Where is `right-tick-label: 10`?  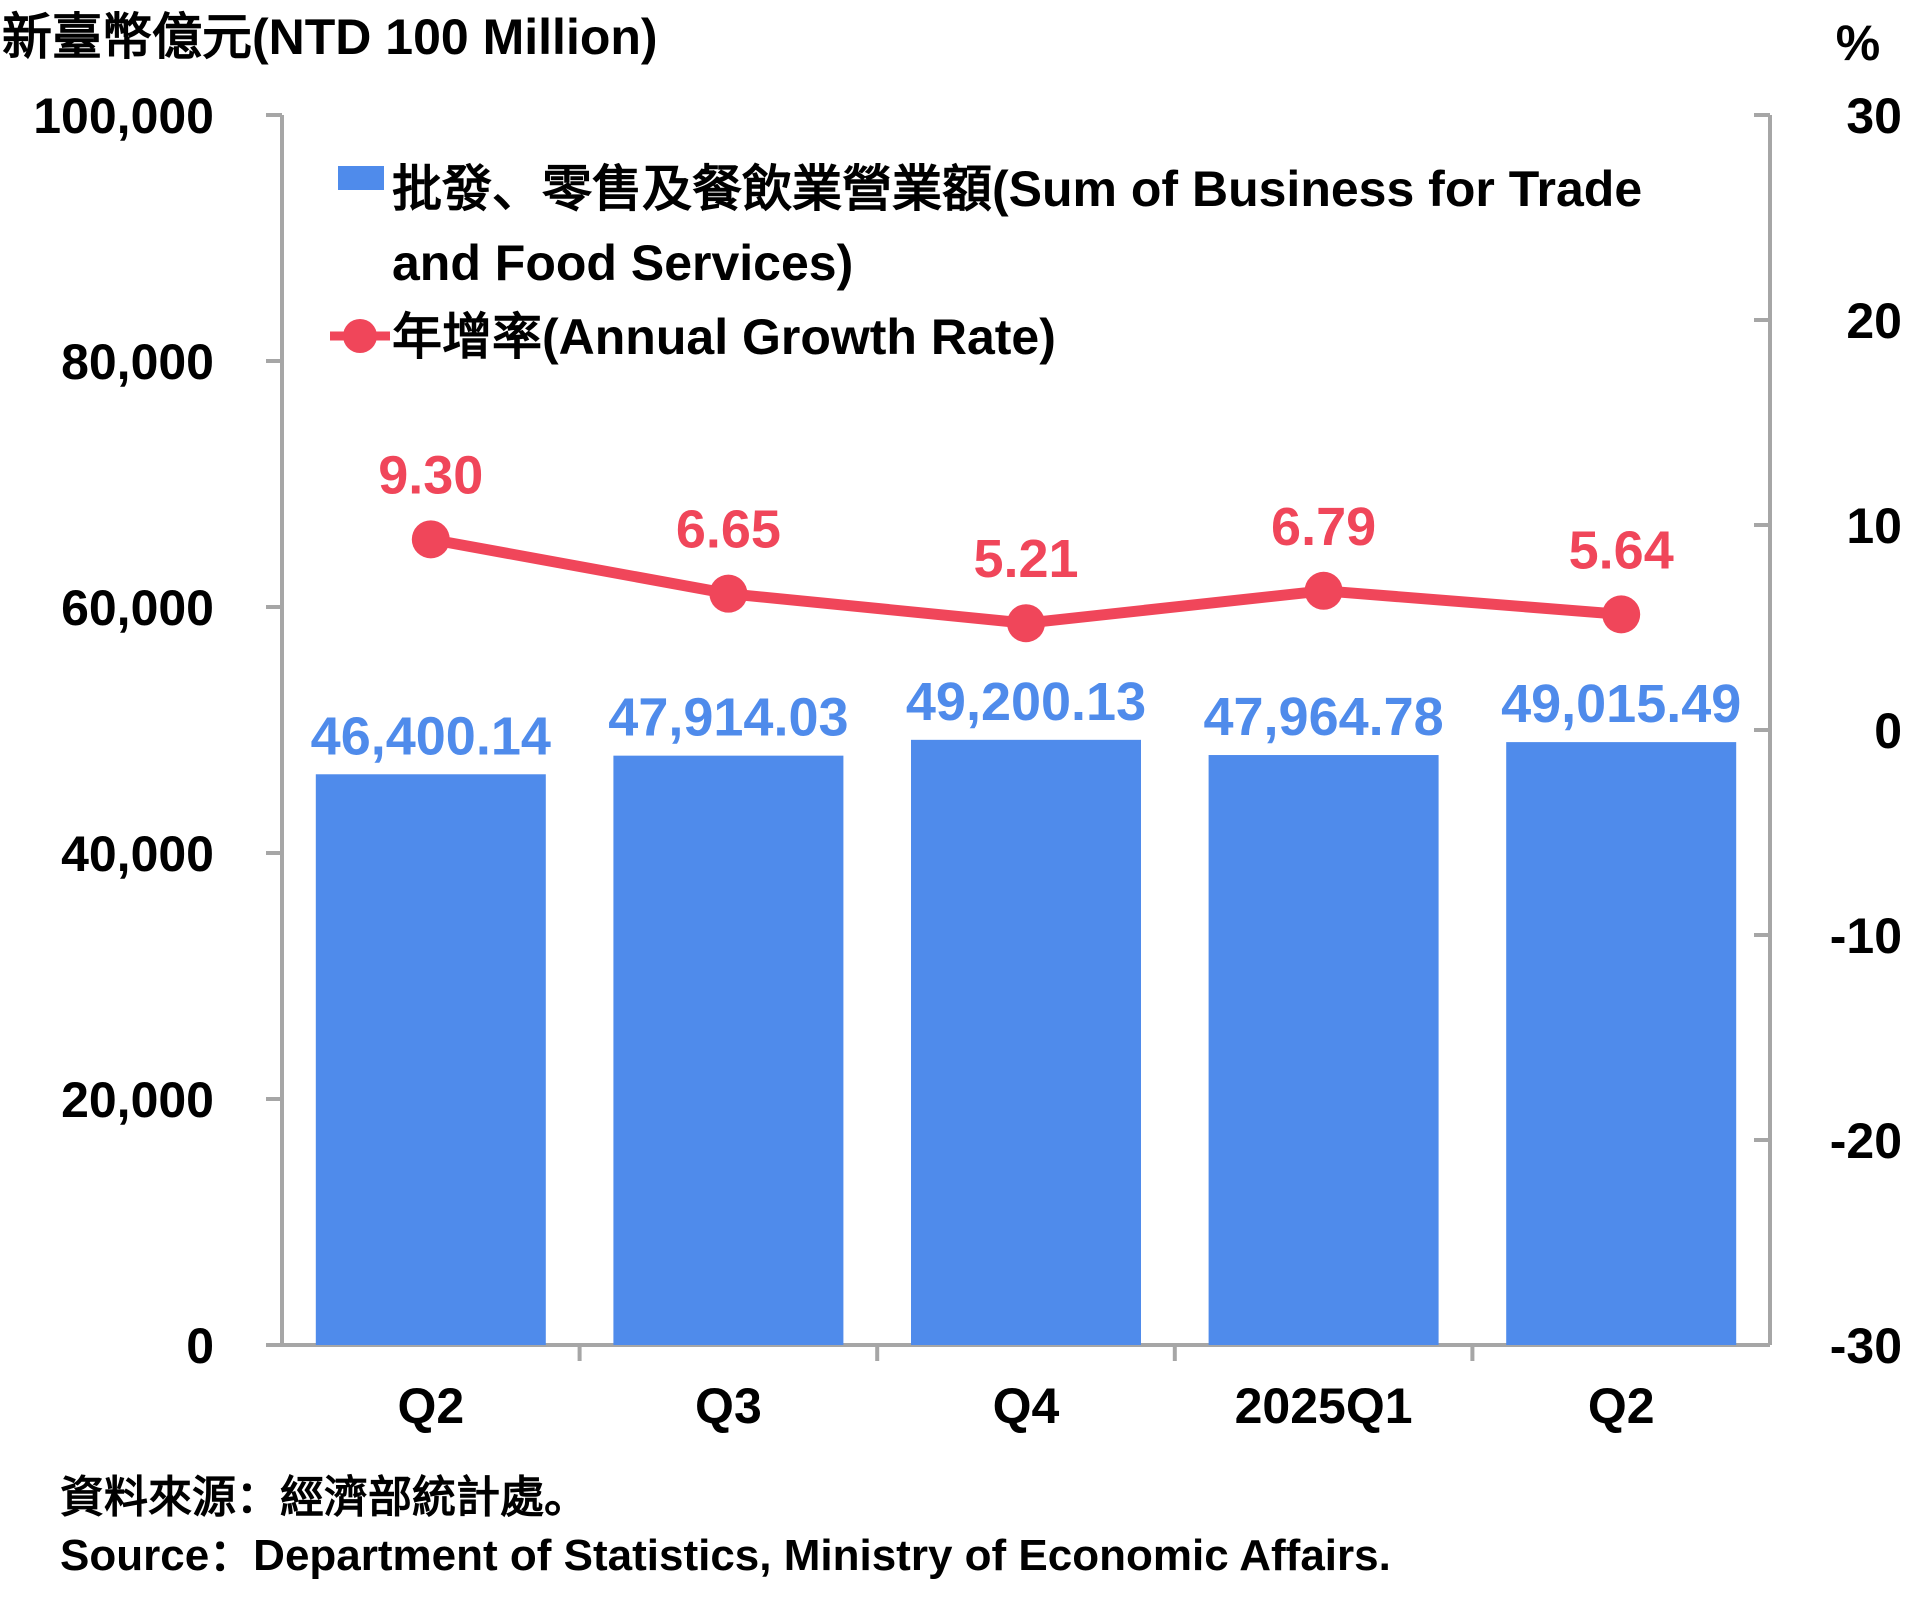
right-tick-label: 10 is located at coordinates (1874, 526).